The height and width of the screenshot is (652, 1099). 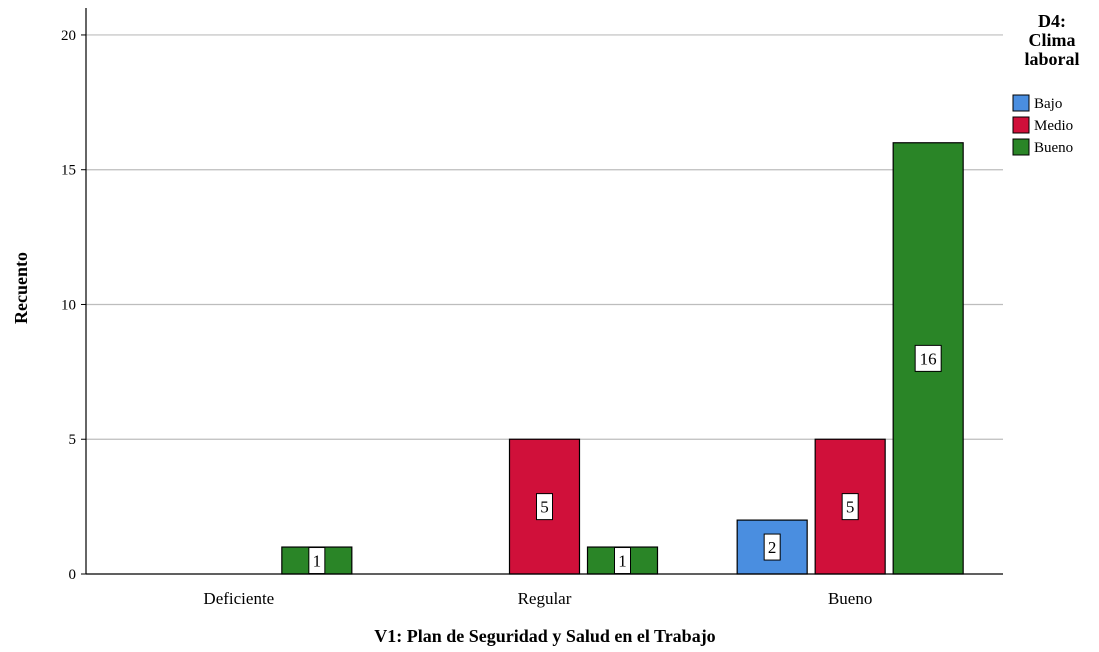 What do you see at coordinates (73, 440) in the screenshot?
I see `y-tick-label: 5` at bounding box center [73, 440].